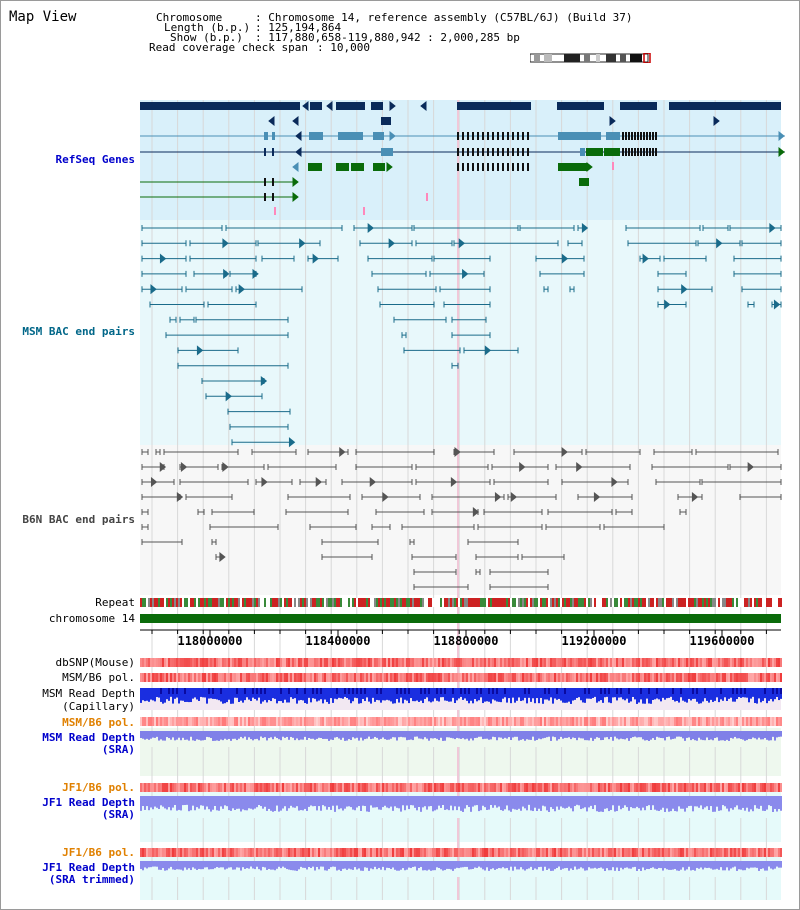 This screenshot has width=800, height=910. I want to click on chromosome-ideogram, so click(592, 58).